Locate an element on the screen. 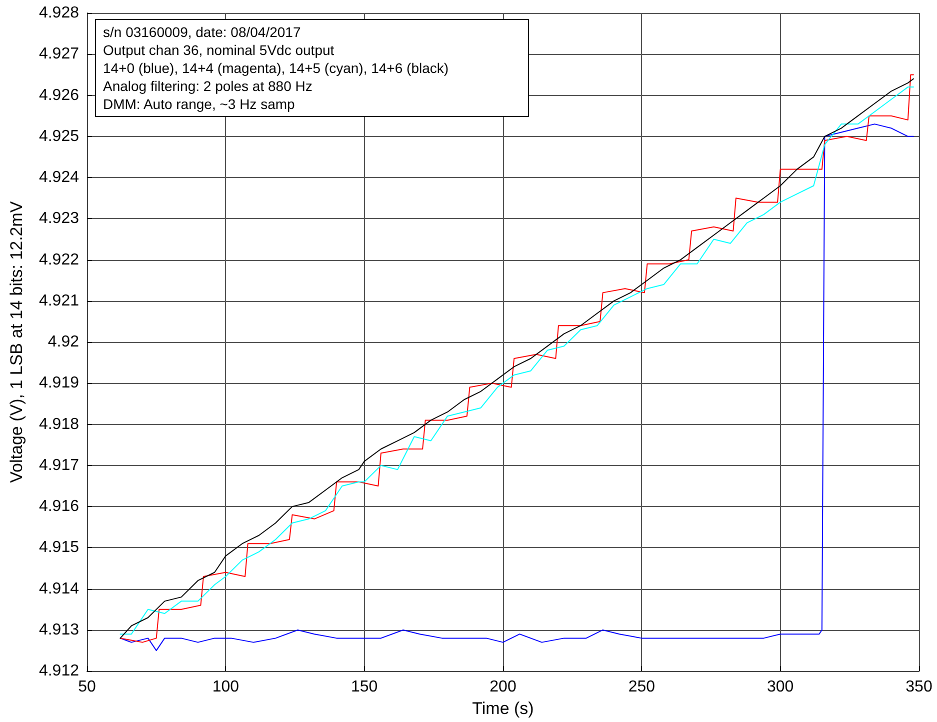  annotation: 14+0 (blue), 14+4 (magenta), 14+5 (cyan), 14+6 (black) is located at coordinates (276, 68).